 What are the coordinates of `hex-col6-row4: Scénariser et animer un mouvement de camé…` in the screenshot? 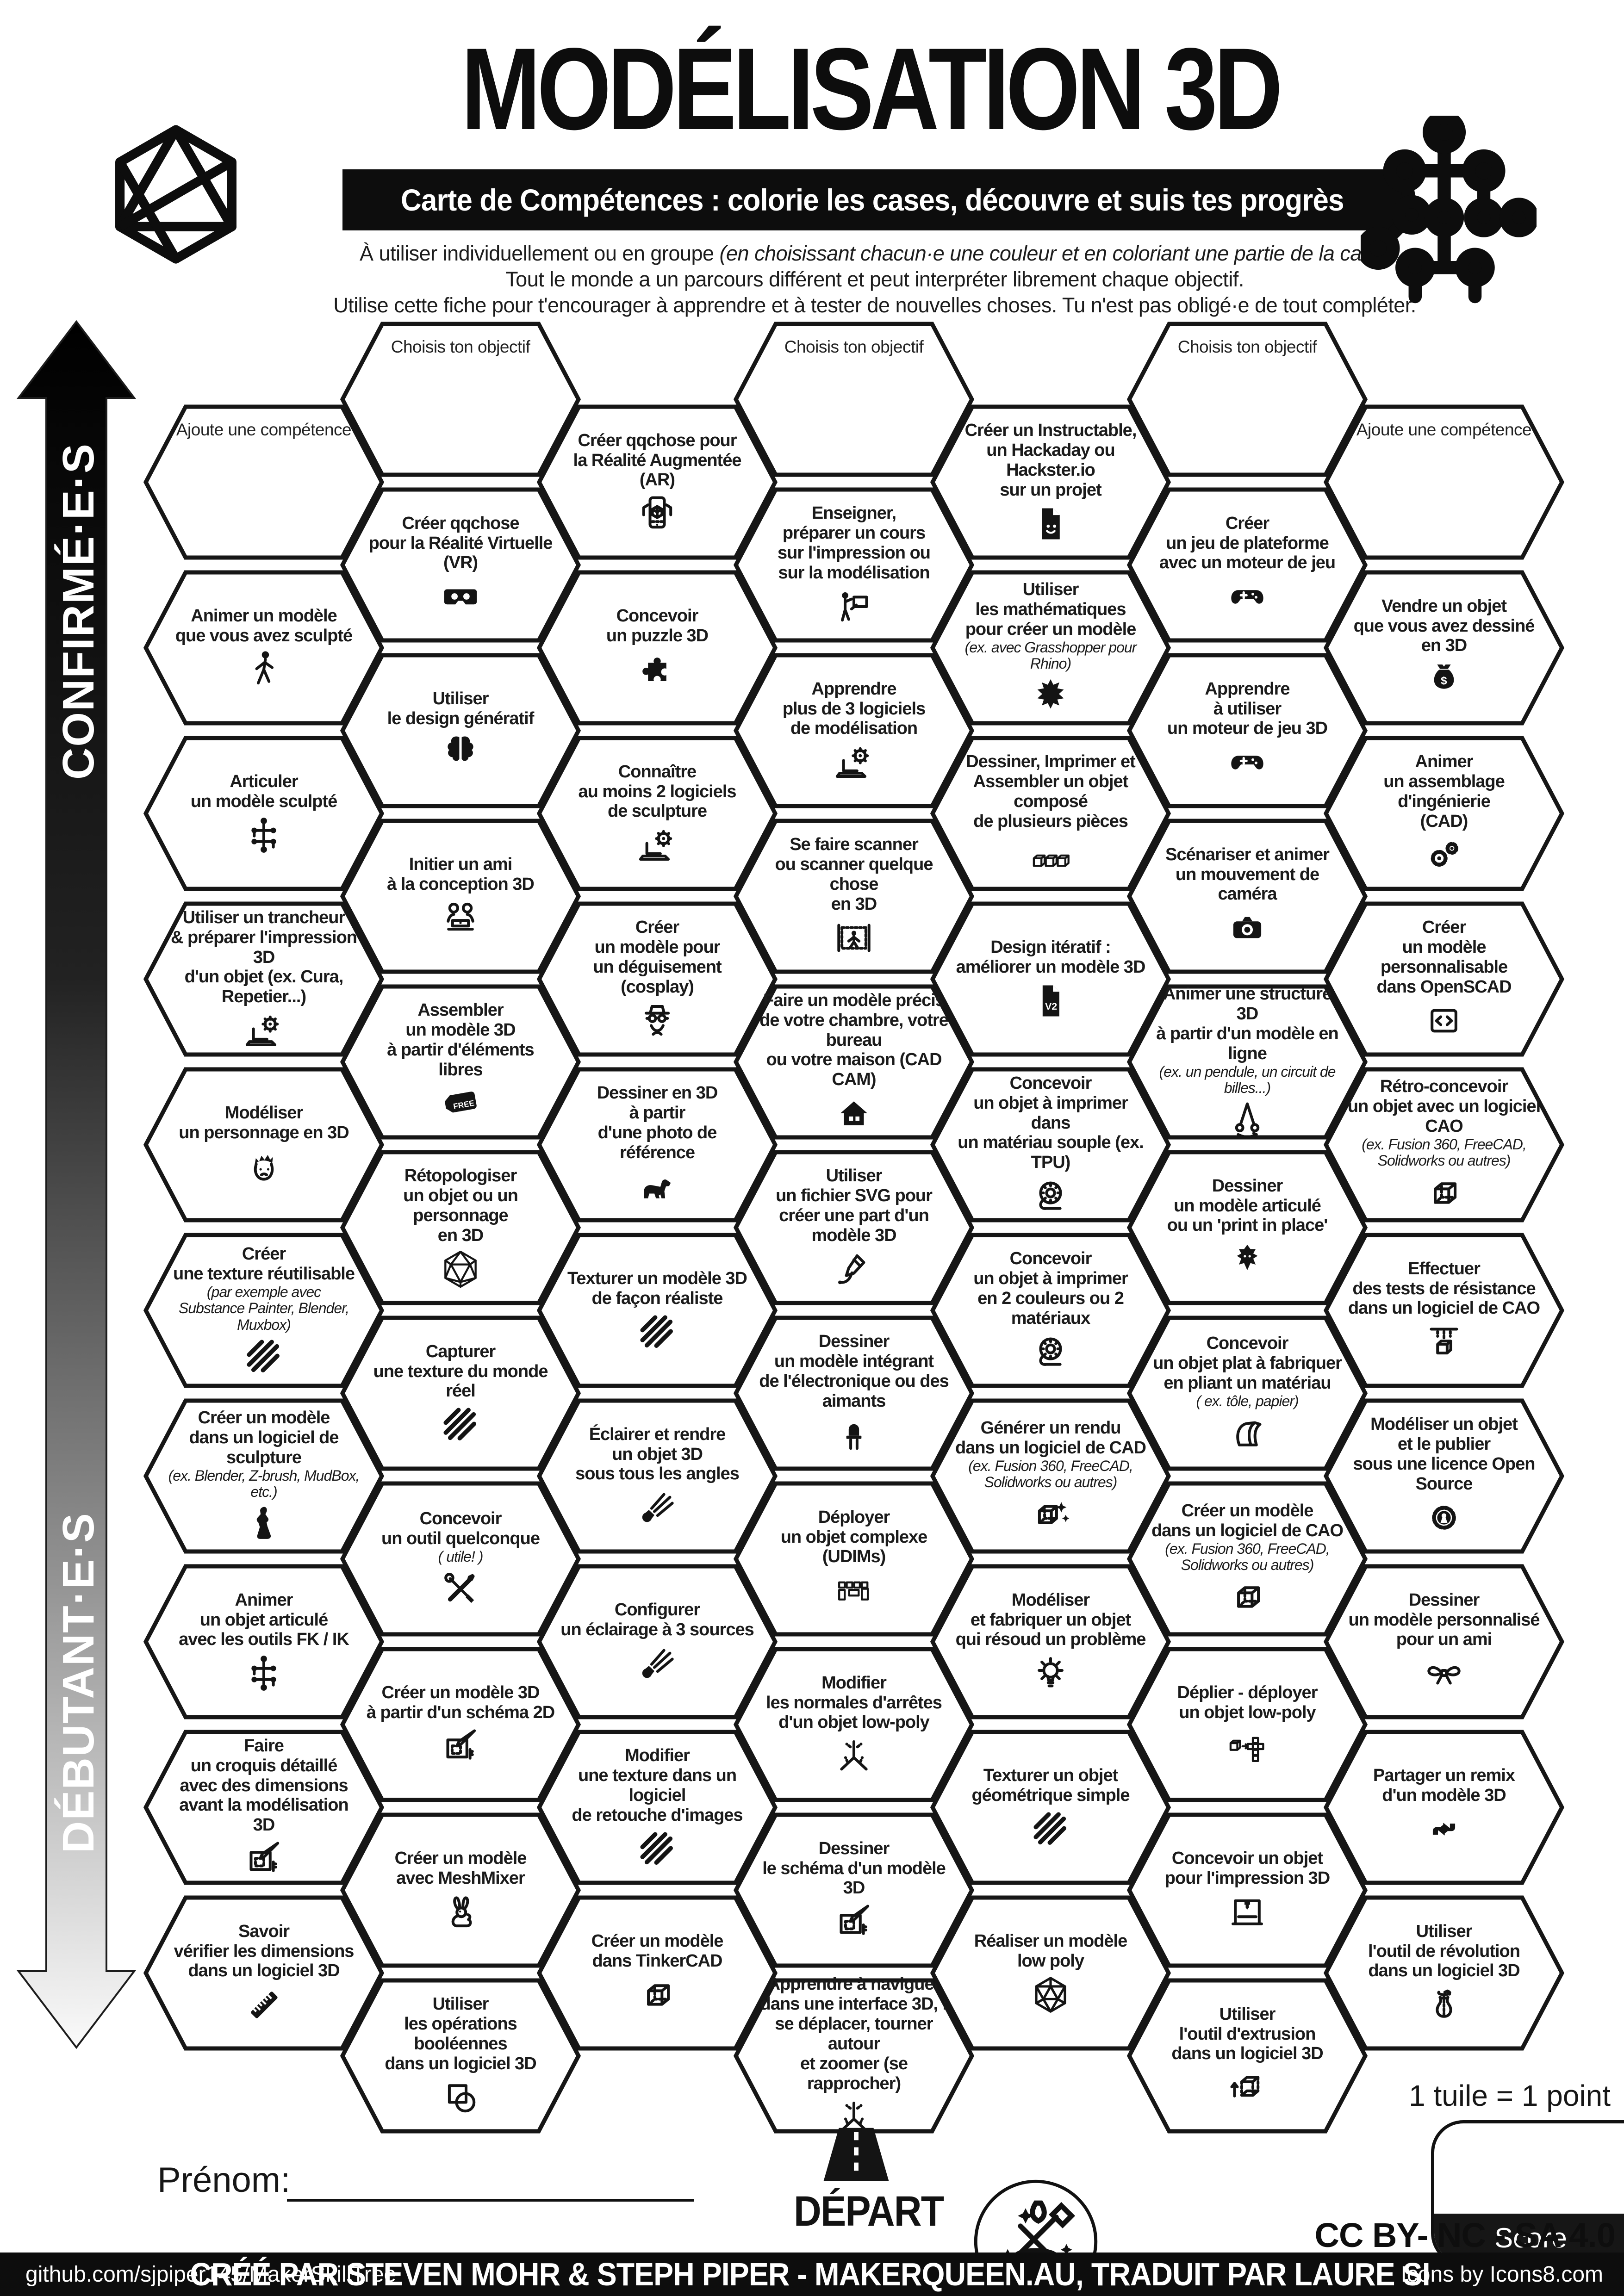 It's located at (1247, 897).